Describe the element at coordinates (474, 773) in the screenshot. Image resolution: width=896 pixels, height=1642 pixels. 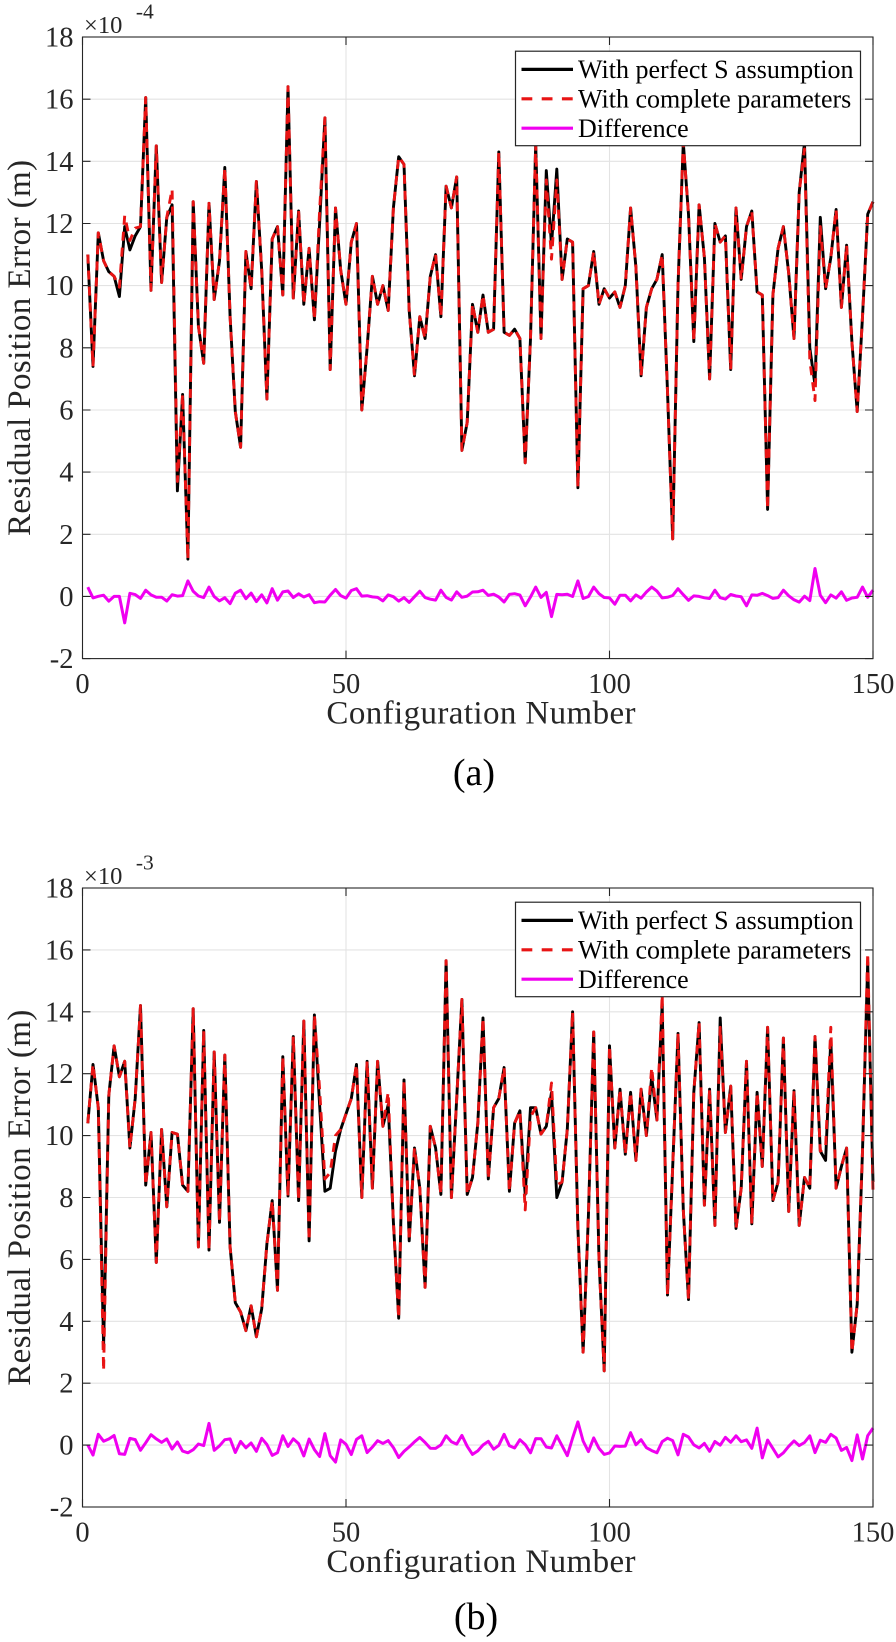
I see `svg-text: (a)` at that location.